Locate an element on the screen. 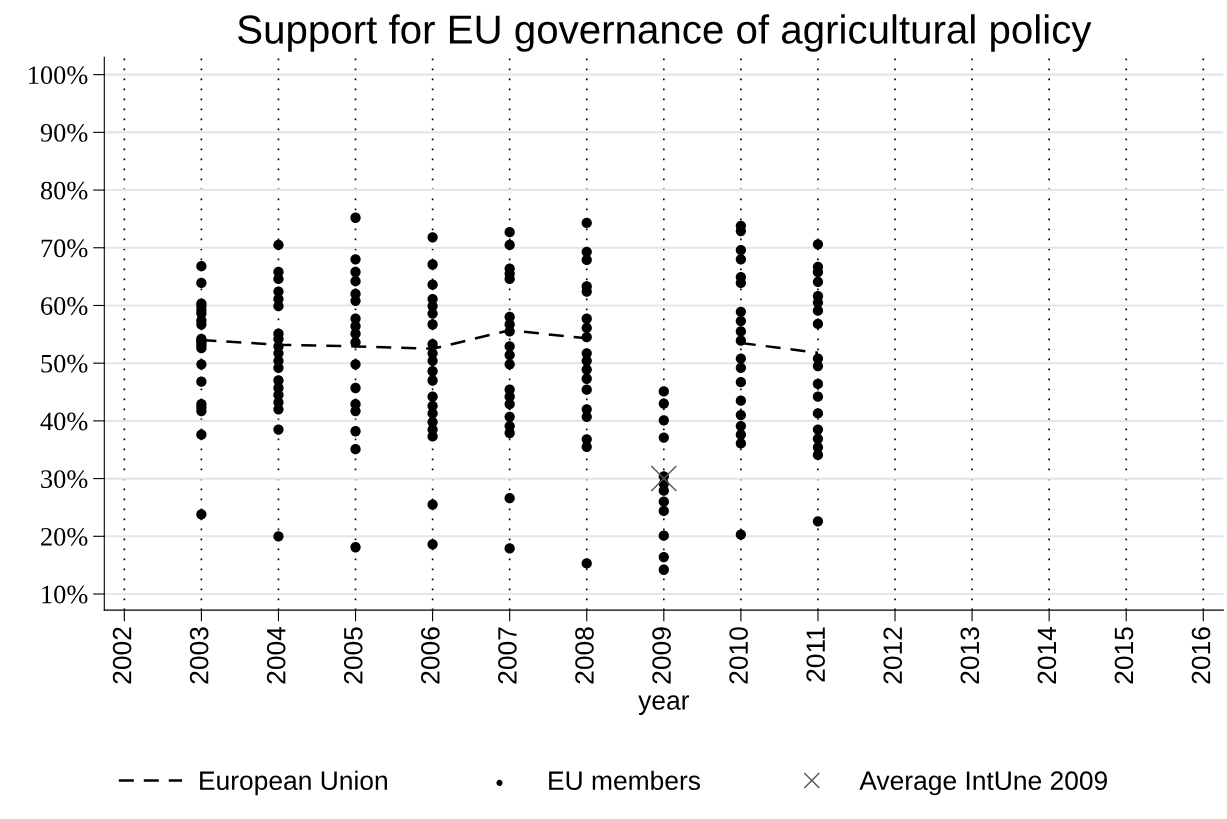 The image size is (1227, 819). y-tick-label: 70% is located at coordinates (64, 248).